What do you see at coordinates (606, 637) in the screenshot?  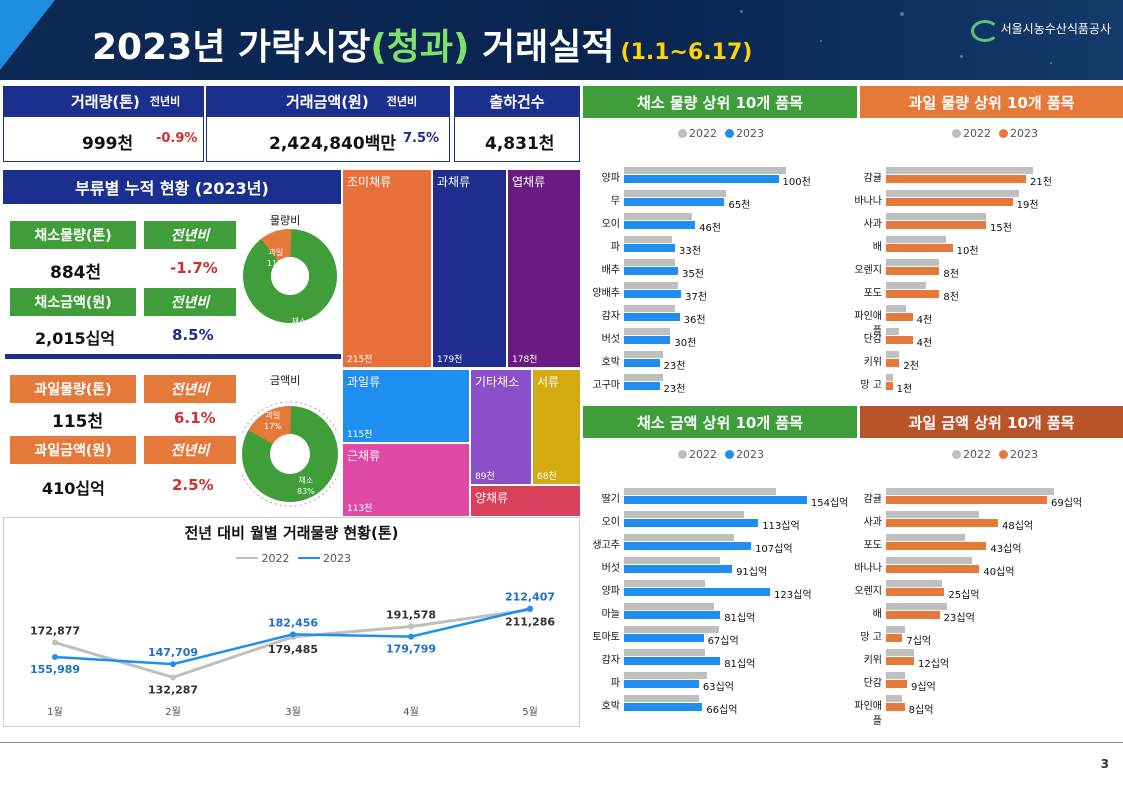 I see `category-label: 토마토` at bounding box center [606, 637].